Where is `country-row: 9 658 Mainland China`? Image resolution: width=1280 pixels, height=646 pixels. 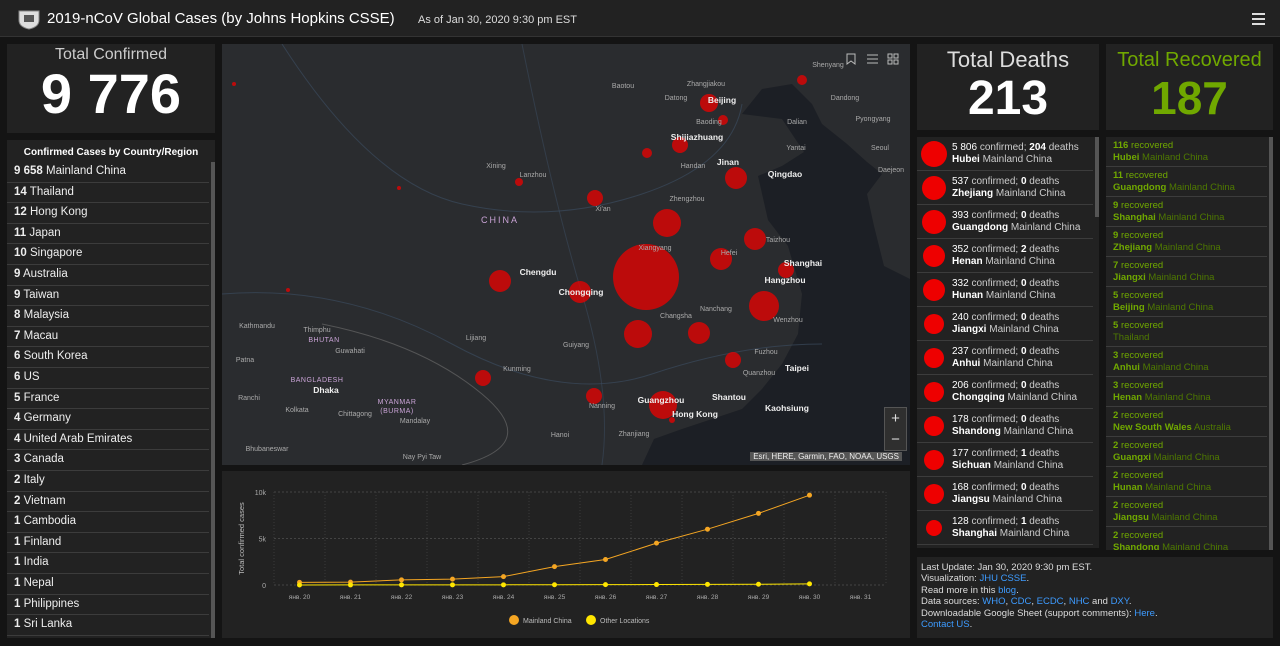 country-row: 9 658 Mainland China is located at coordinates (108, 172).